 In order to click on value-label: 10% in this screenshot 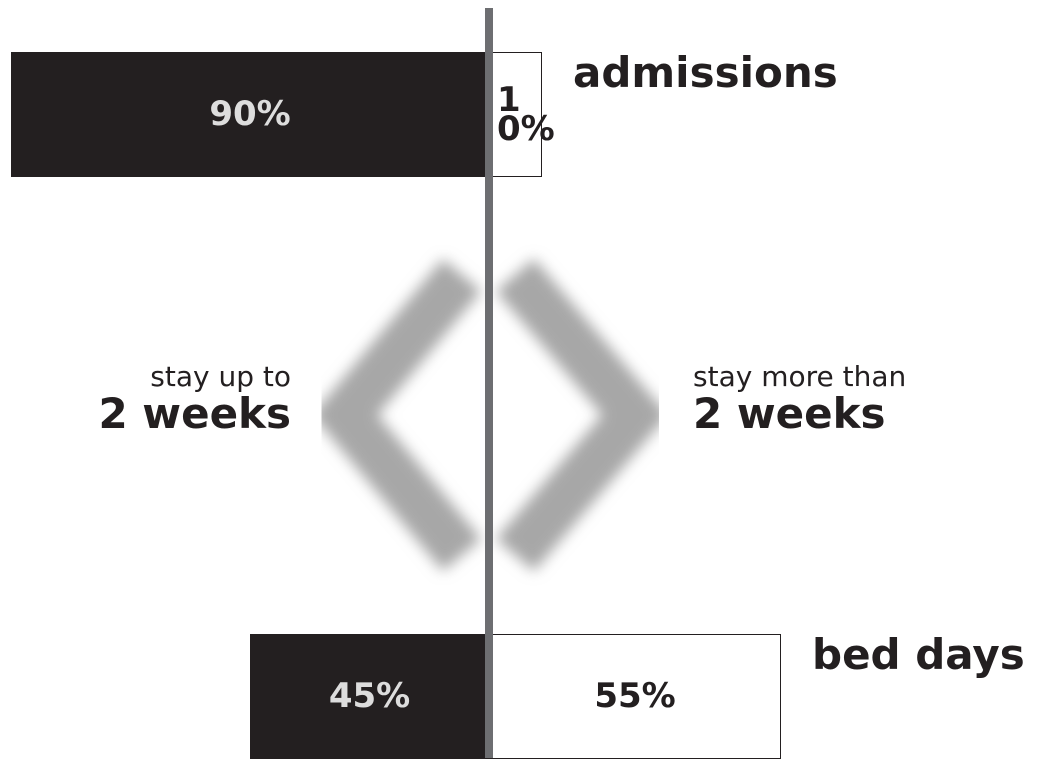, I will do `click(526, 114)`.